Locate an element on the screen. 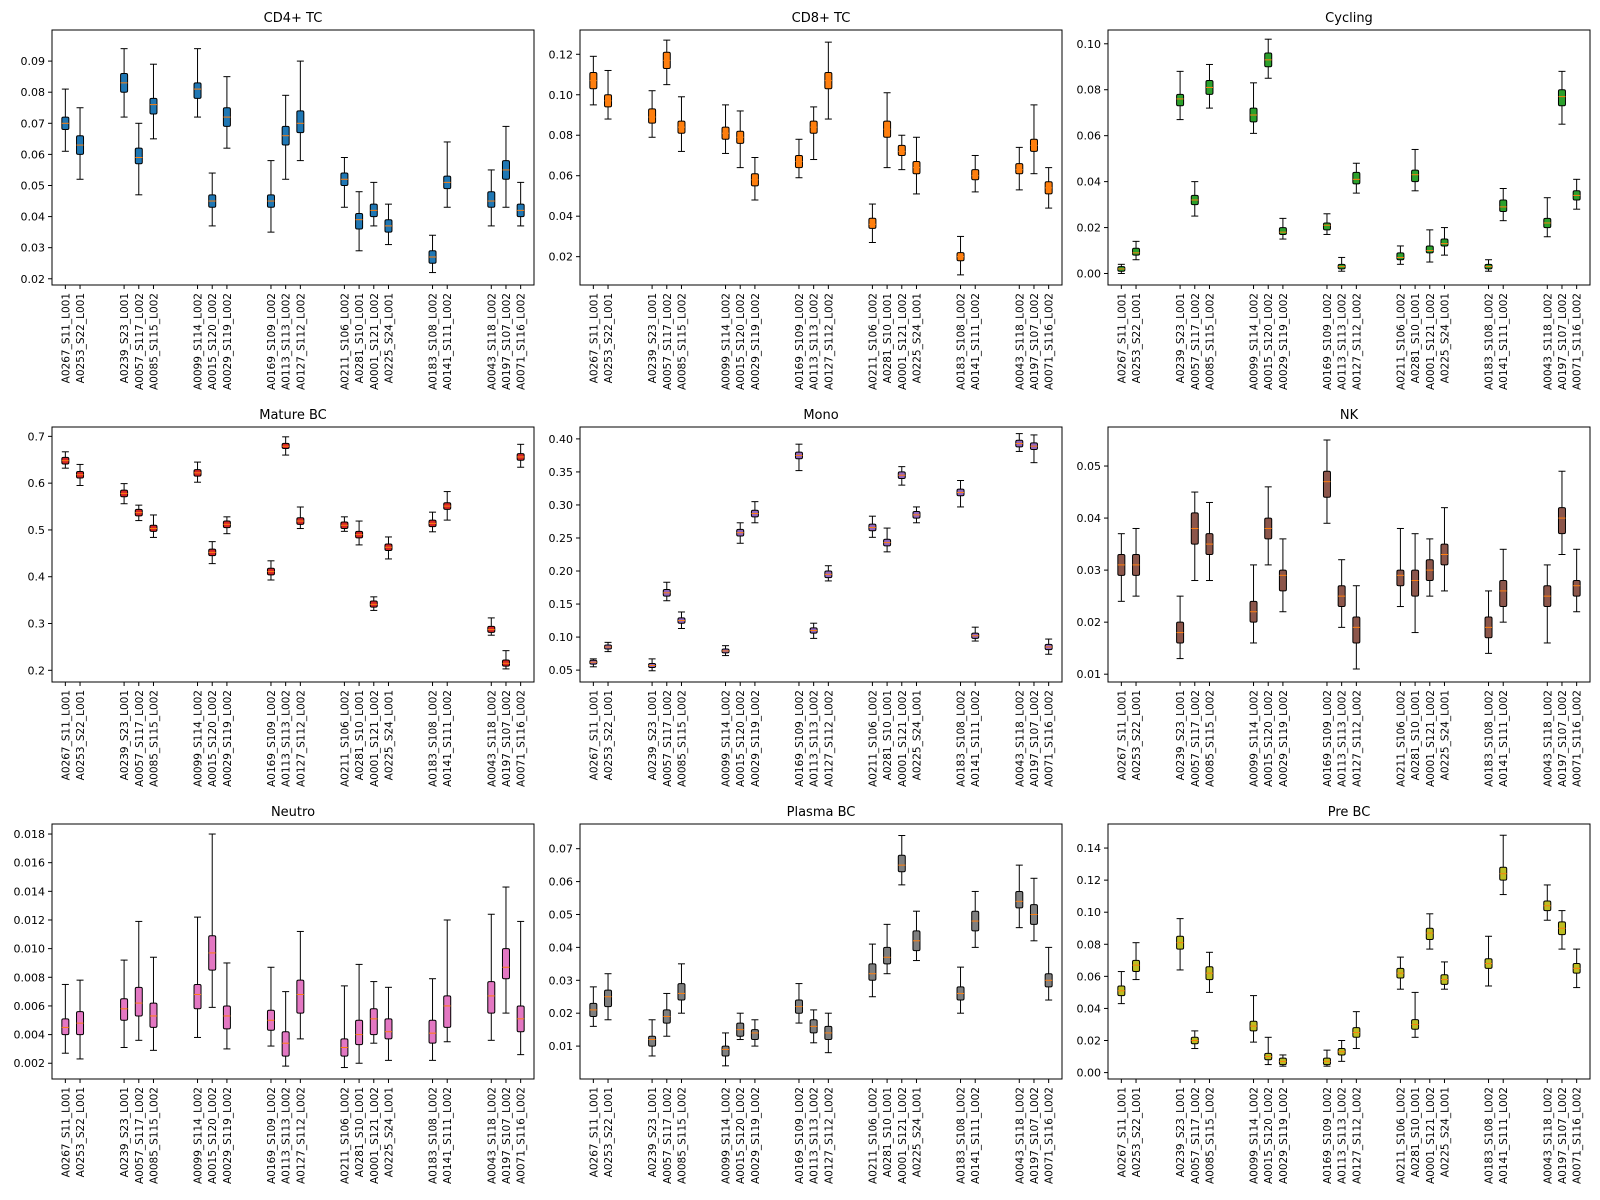 This screenshot has width=1600, height=1200. subplot-title: Pre BC is located at coordinates (1349, 812).